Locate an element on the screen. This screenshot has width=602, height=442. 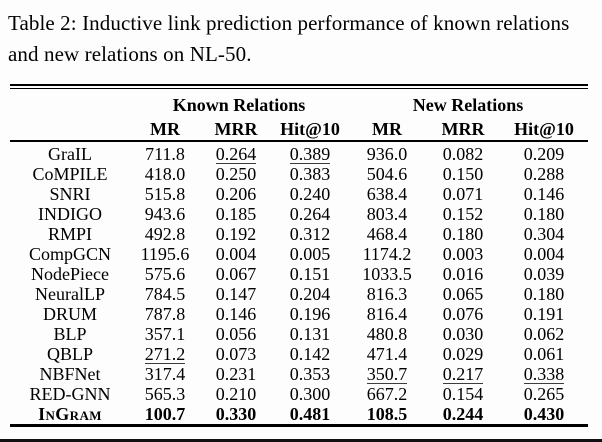
table-row: SNRI 515.8 0.206 0.240 638.4 0.071 0.146 is located at coordinates (299, 194).